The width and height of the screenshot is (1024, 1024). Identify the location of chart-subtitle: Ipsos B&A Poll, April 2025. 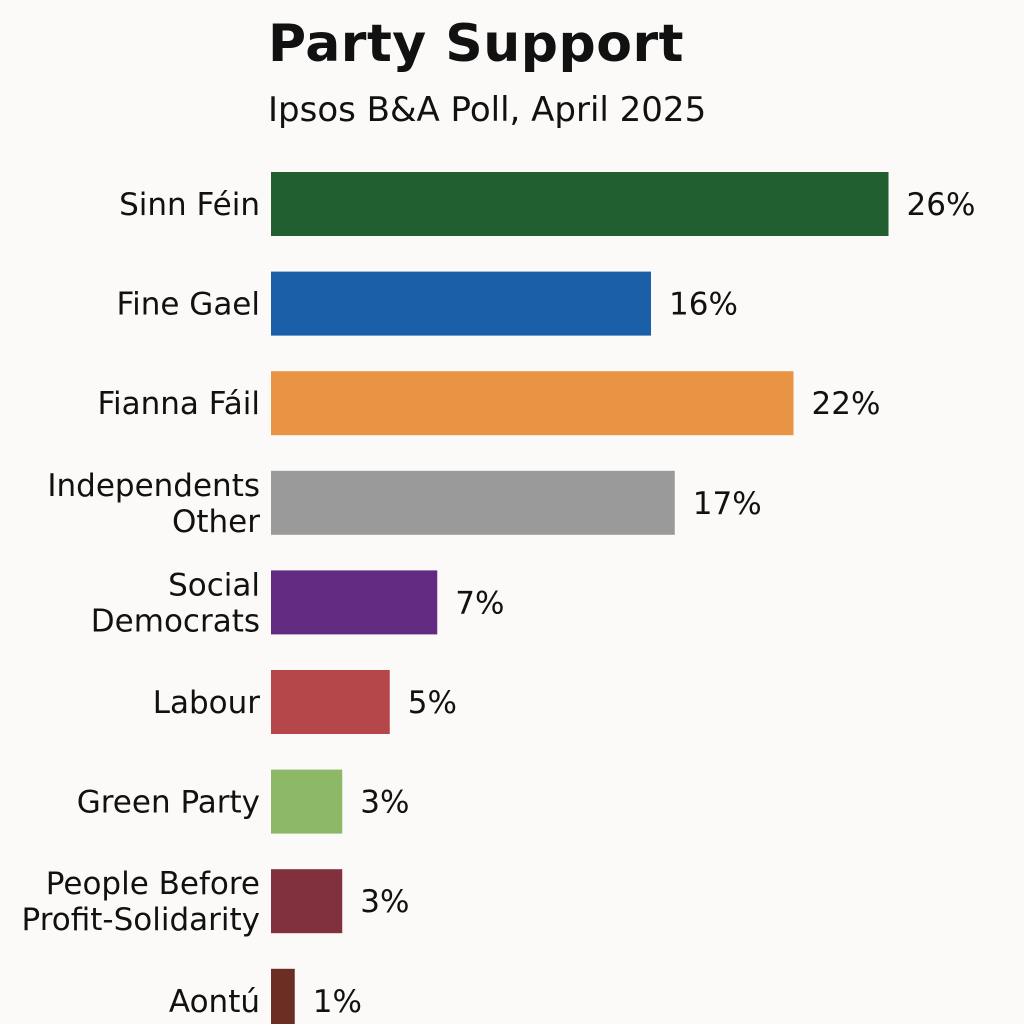
(487, 110).